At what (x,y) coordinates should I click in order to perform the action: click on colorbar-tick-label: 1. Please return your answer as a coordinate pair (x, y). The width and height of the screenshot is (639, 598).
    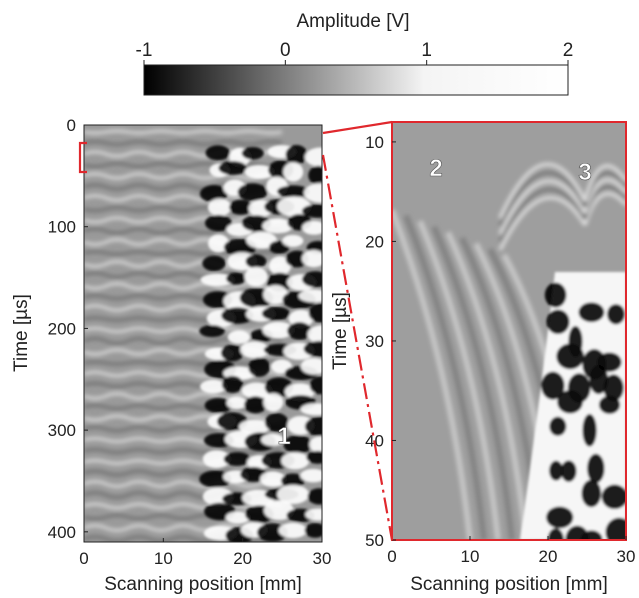
    Looking at the image, I should click on (426, 50).